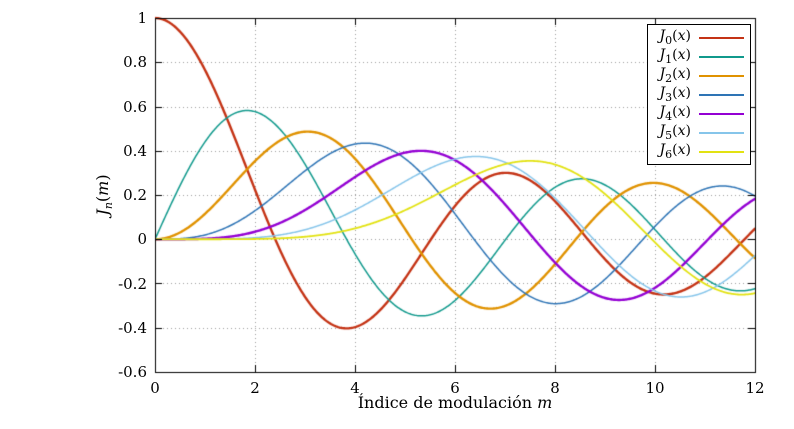 The width and height of the screenshot is (794, 429). What do you see at coordinates (135, 150) in the screenshot?
I see `y-tick-label: 0.4` at bounding box center [135, 150].